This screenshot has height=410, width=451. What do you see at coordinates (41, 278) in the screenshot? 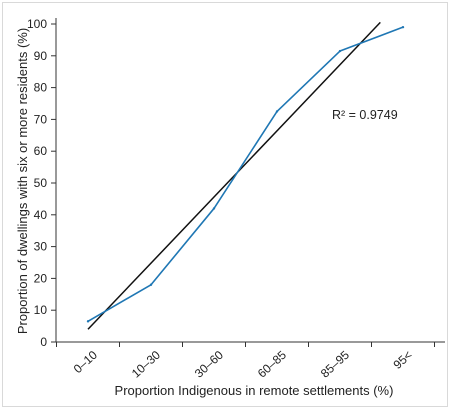
I see `y-tick-label: 20` at bounding box center [41, 278].